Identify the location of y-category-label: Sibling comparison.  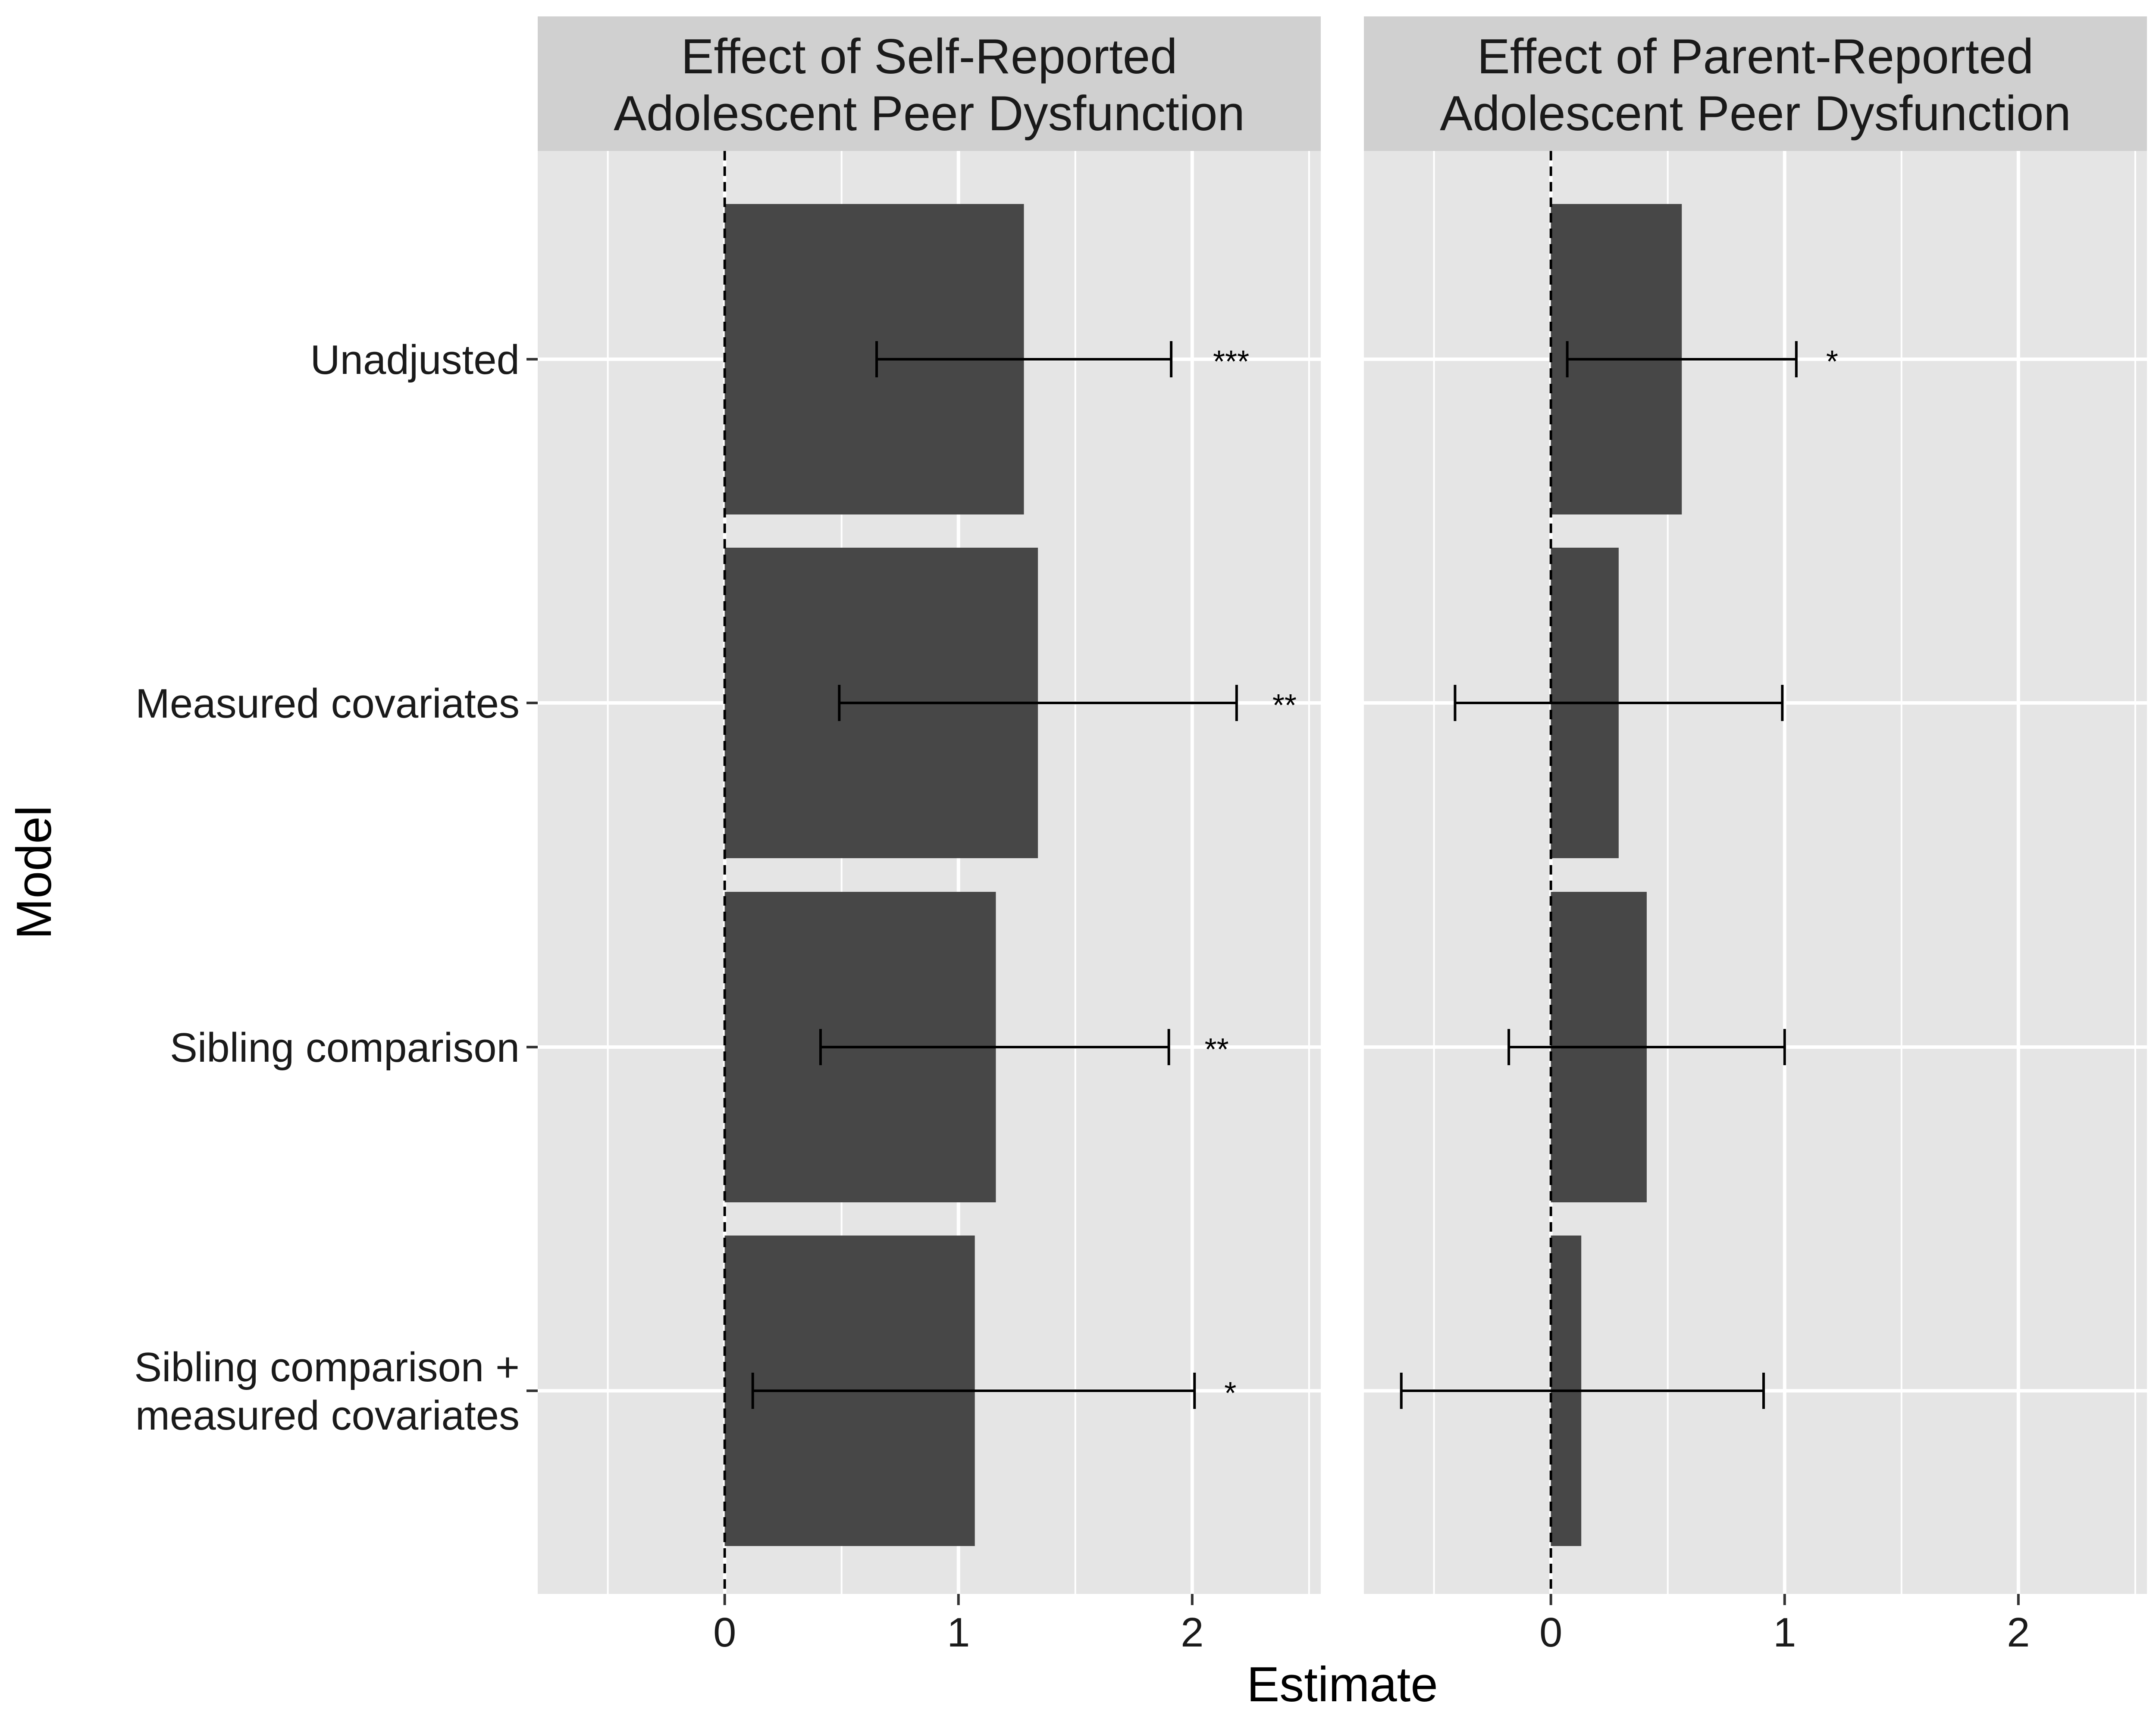
(345, 1048).